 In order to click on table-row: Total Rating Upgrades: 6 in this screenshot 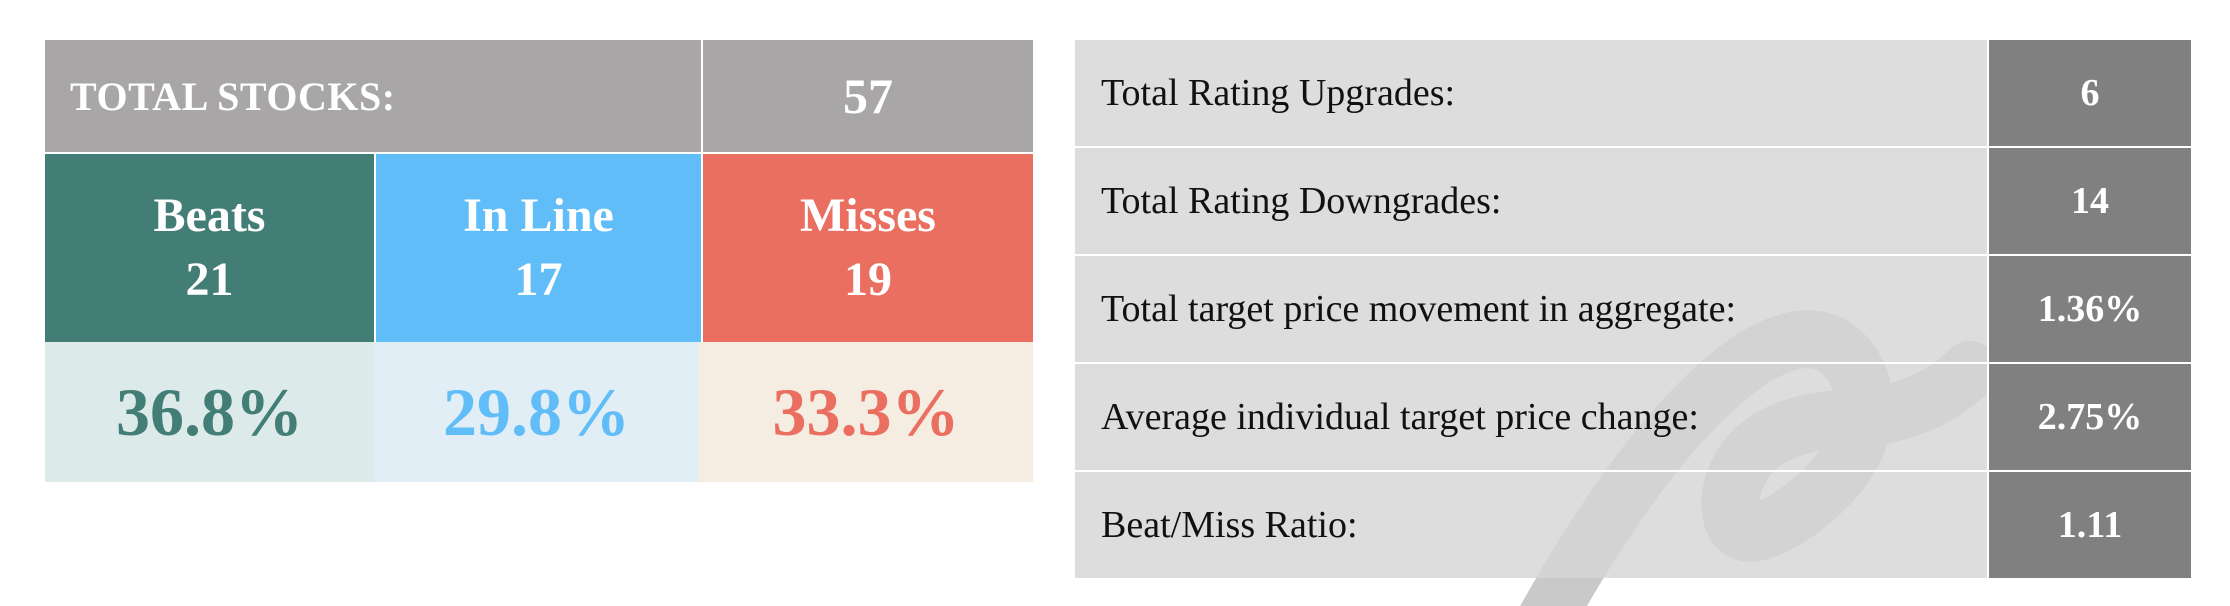, I will do `click(1633, 93)`.